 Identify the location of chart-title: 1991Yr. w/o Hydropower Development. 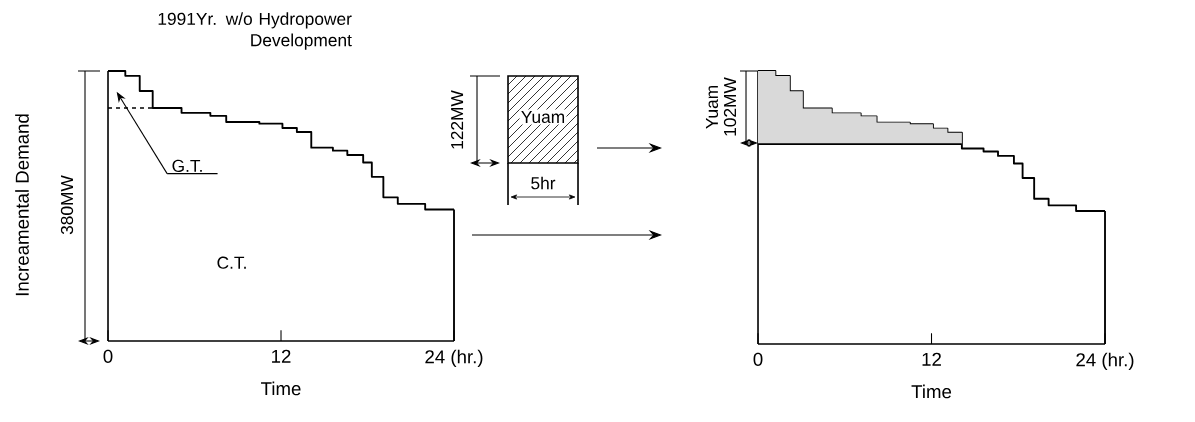
(255, 31).